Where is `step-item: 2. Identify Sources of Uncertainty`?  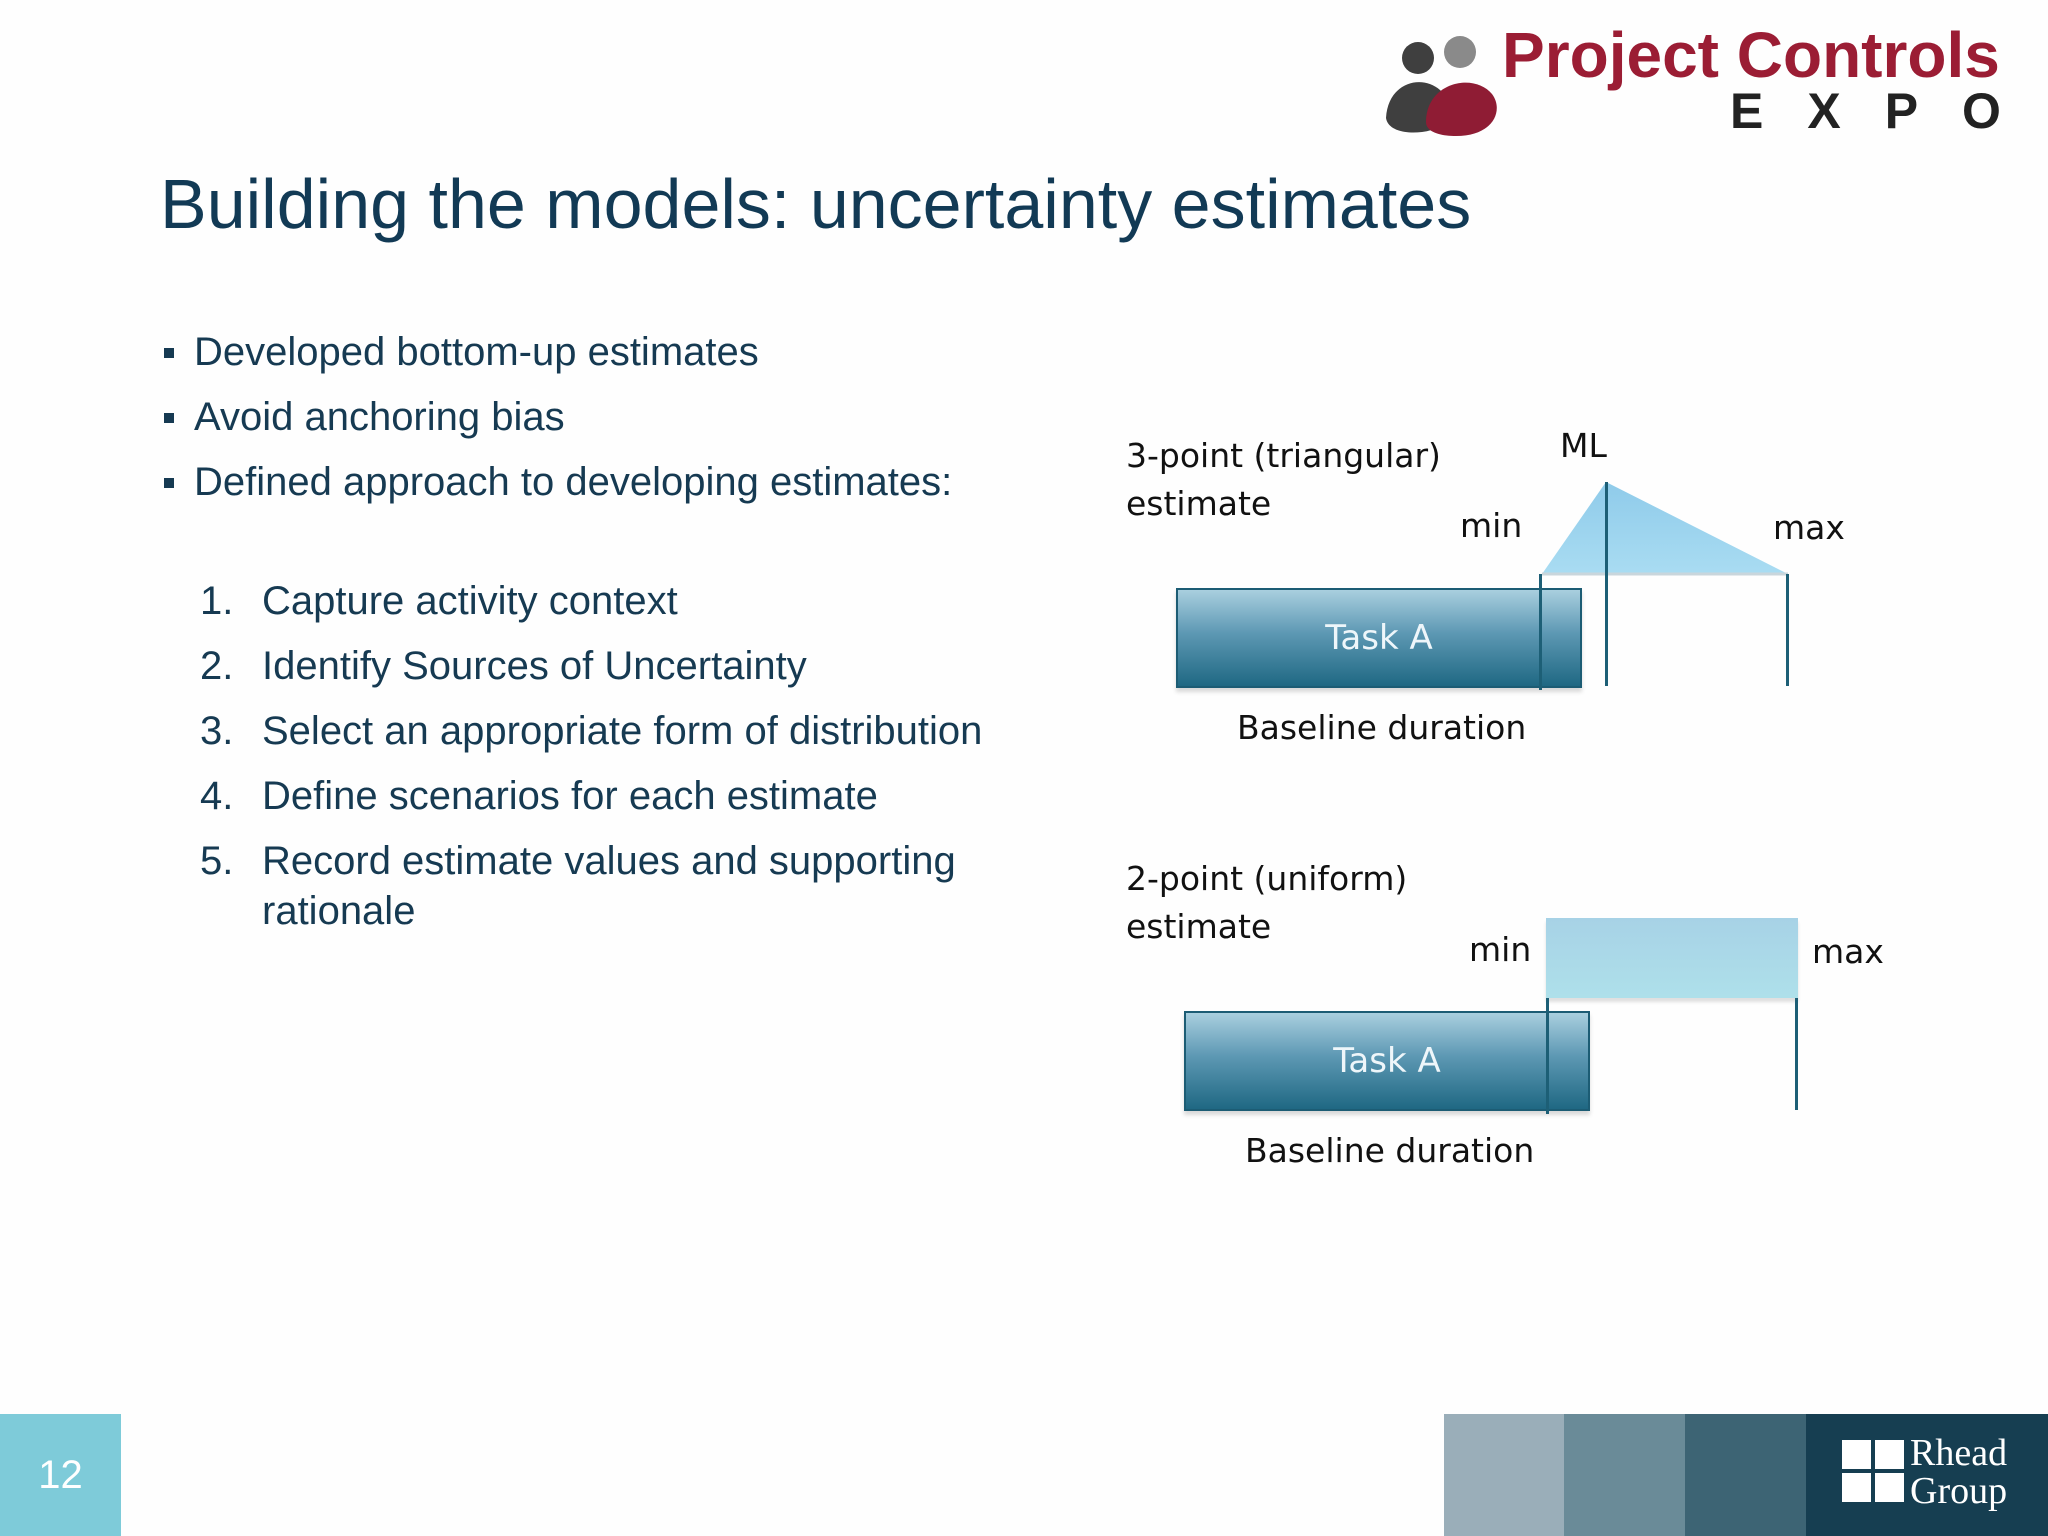
step-item: 2. Identify Sources of Uncertainty is located at coordinates (616, 666).